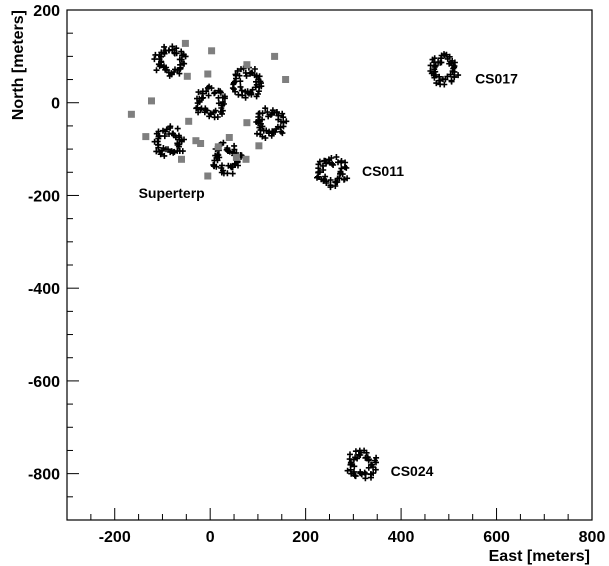  I want to click on x-tick-label: -200, so click(115, 537).